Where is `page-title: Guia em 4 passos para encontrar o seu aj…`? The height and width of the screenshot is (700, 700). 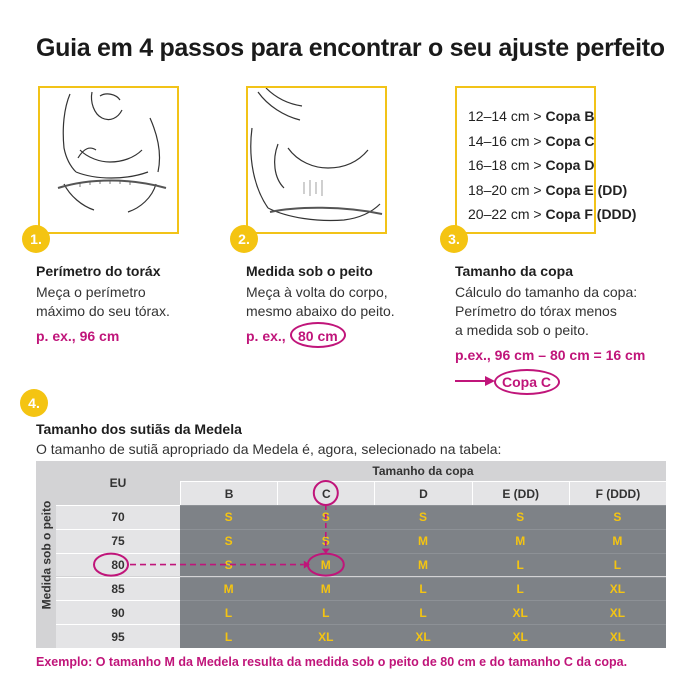 page-title: Guia em 4 passos para encontrar o seu aj… is located at coordinates (350, 48).